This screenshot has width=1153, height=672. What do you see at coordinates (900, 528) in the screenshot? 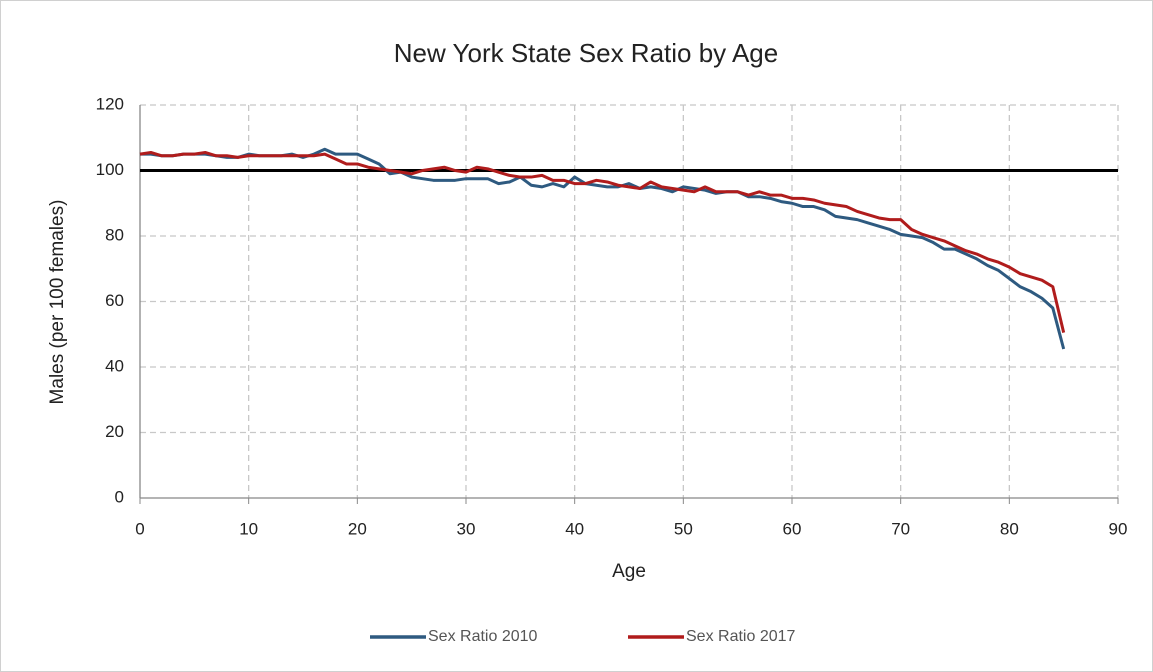
I see `x-tick-label: 70` at bounding box center [900, 528].